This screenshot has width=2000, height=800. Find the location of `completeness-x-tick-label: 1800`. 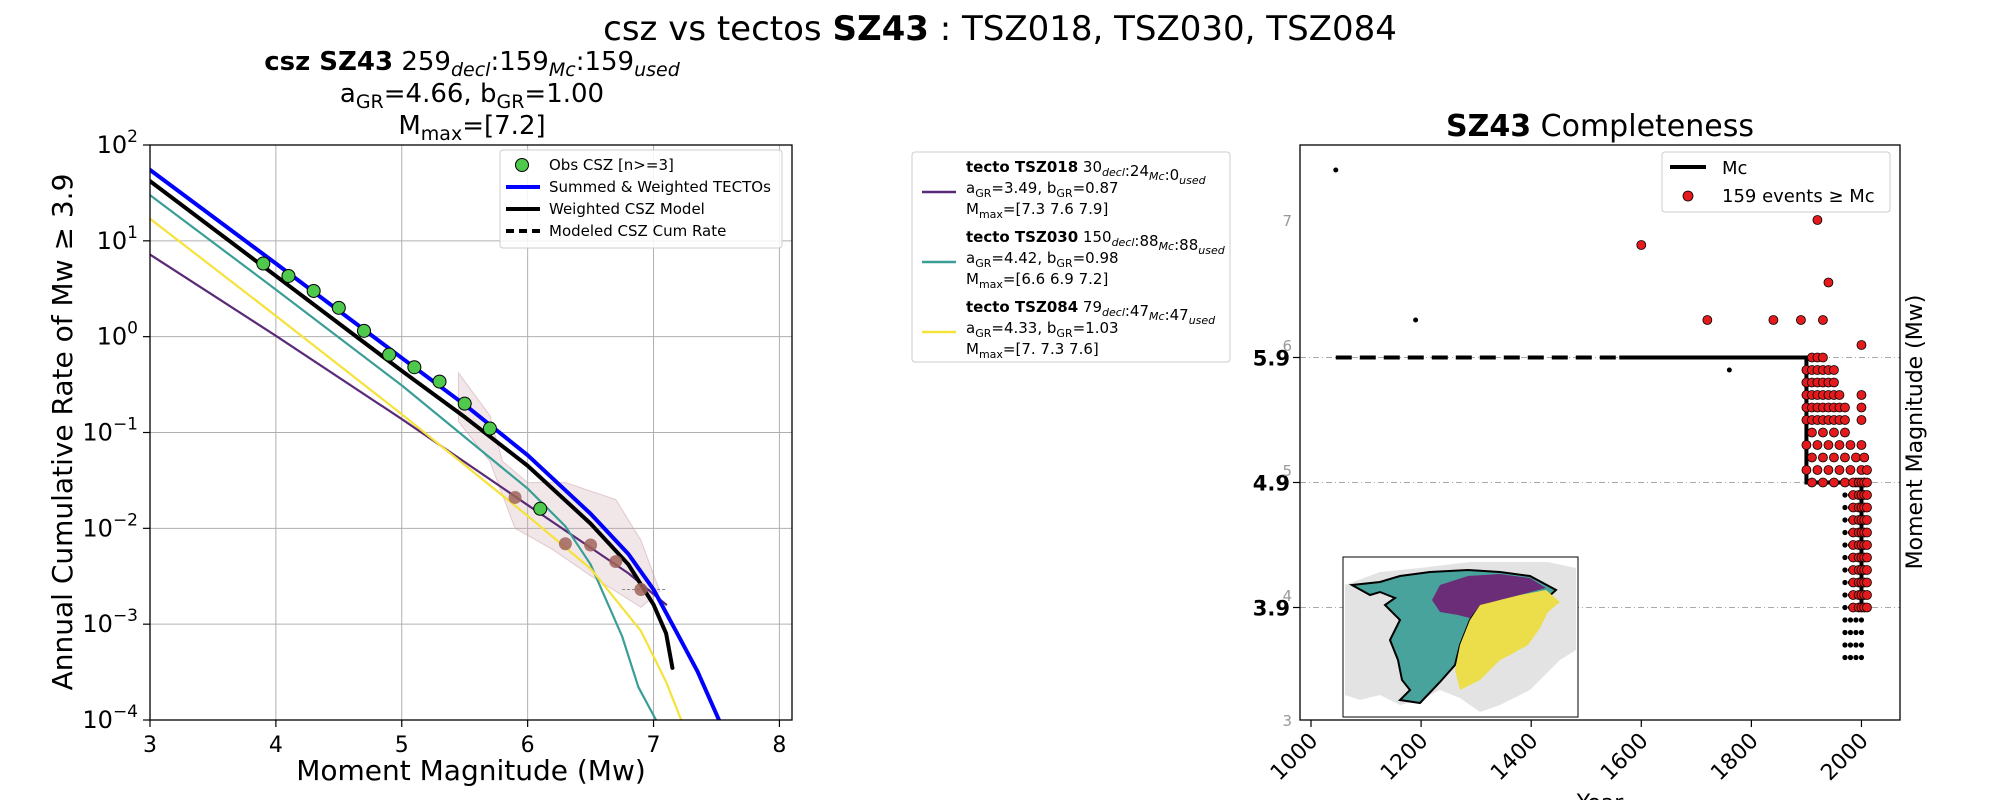

completeness-x-tick-label: 1800 is located at coordinates (1734, 757).